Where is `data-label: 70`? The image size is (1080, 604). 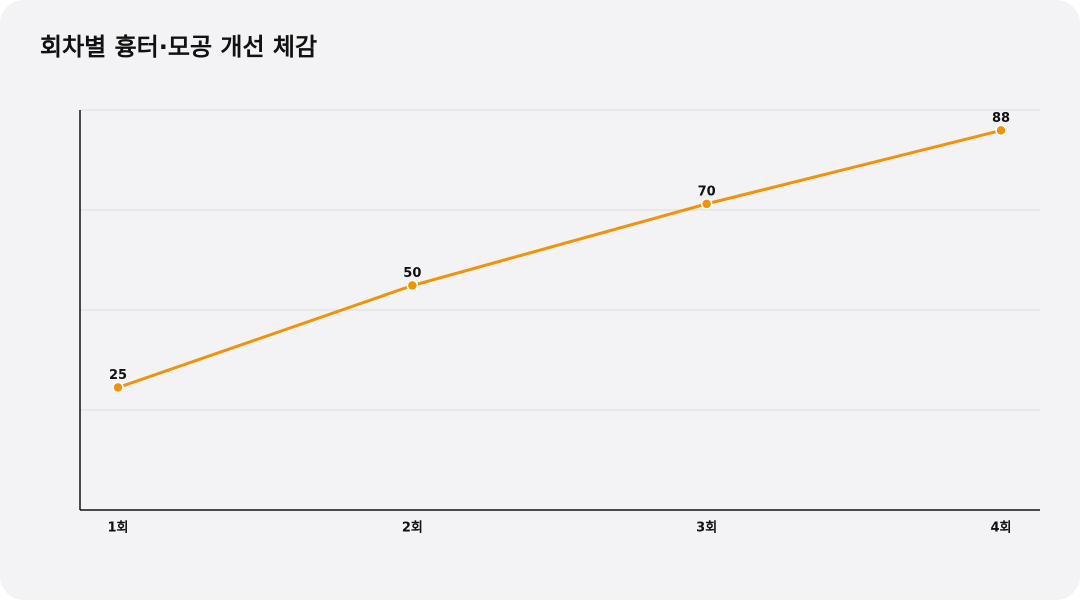
data-label: 70 is located at coordinates (707, 191).